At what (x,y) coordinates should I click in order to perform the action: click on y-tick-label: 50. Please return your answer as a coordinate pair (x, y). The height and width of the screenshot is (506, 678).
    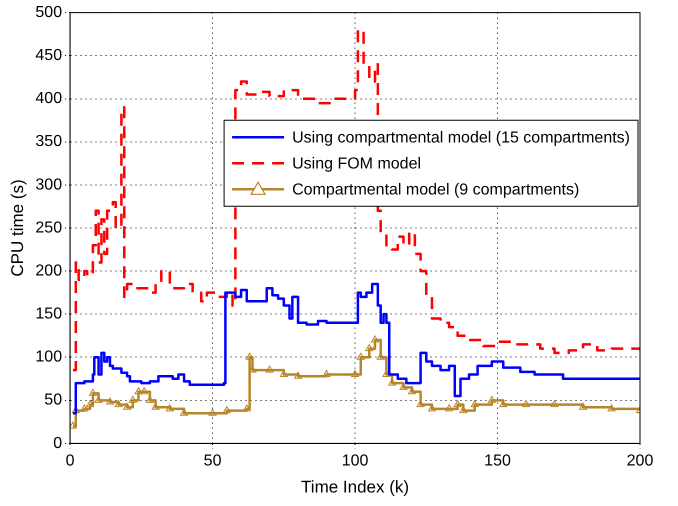
    Looking at the image, I should click on (53, 400).